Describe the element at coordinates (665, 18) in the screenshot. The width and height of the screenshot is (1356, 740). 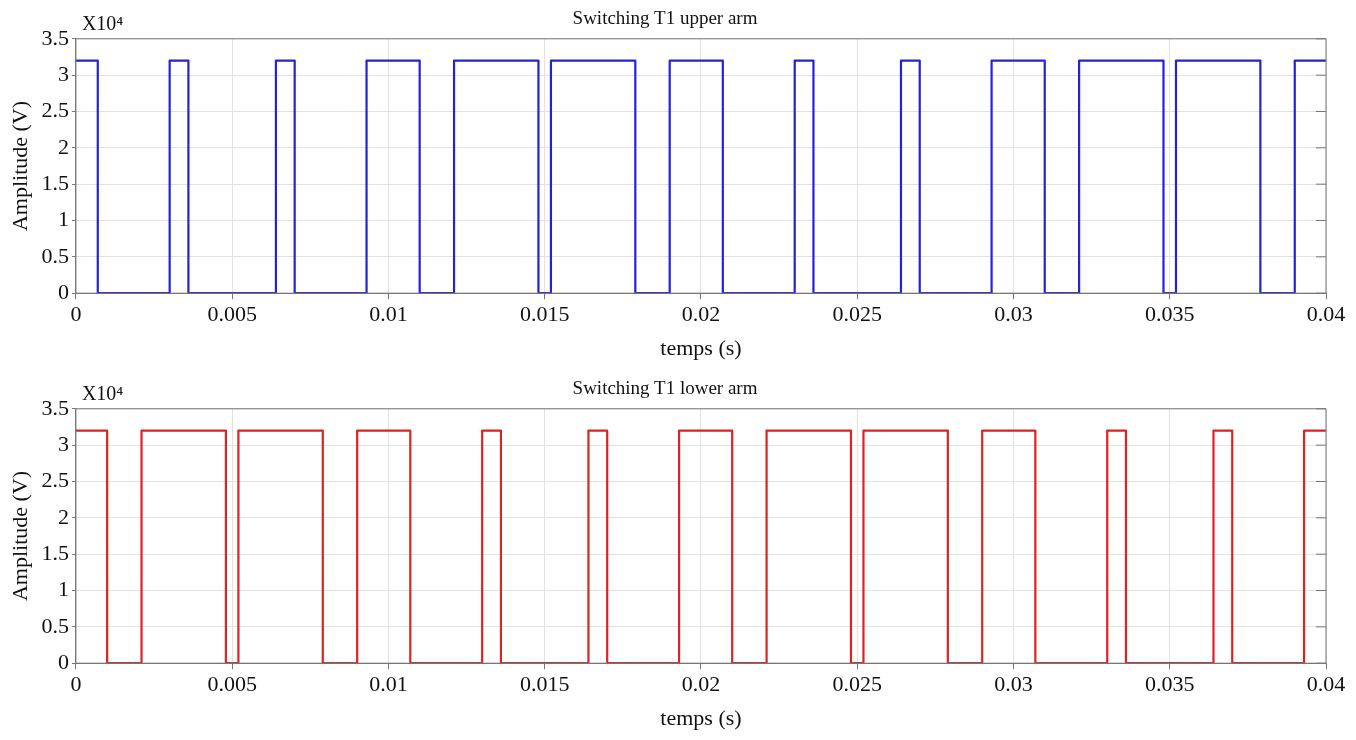
I see `chart-title: Switching T1 upper arm` at that location.